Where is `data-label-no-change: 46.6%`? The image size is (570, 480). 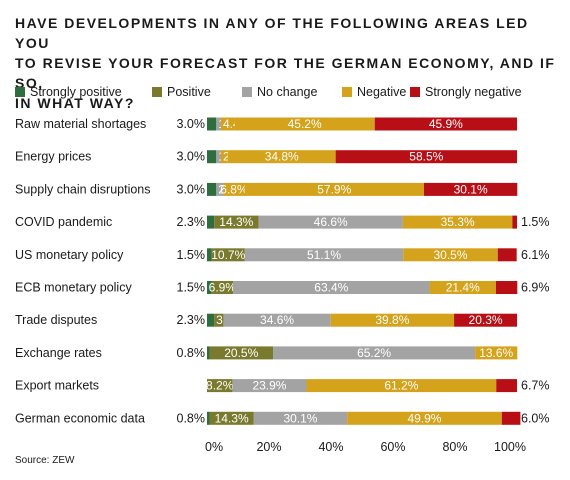
data-label-no-change: 46.6% is located at coordinates (331, 222).